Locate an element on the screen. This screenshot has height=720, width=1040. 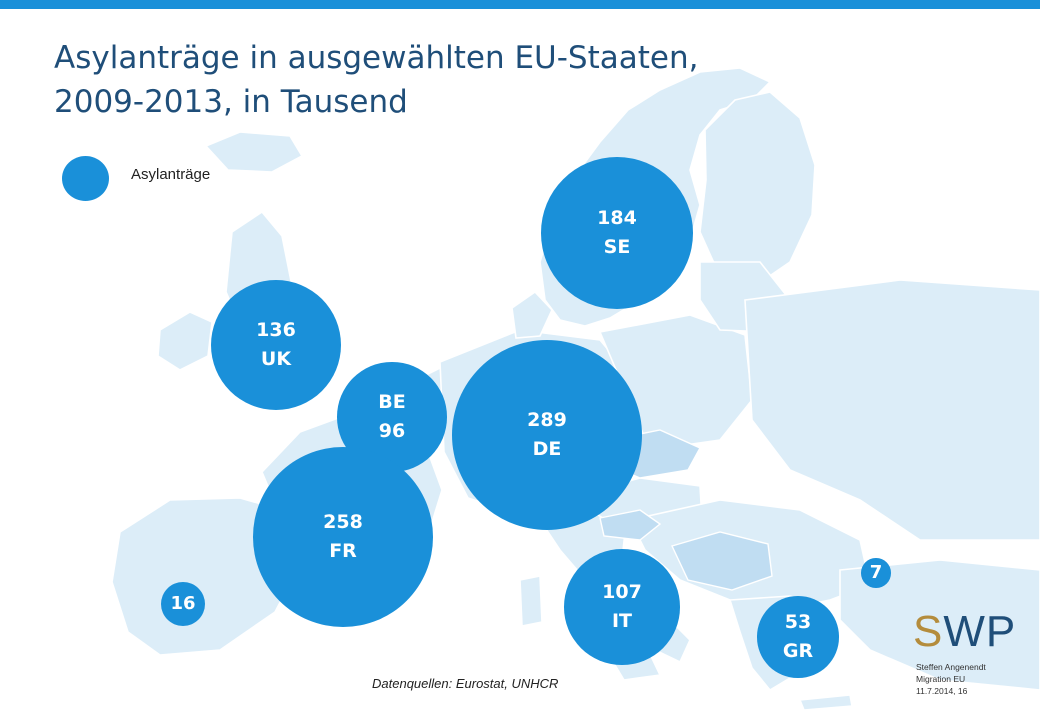
bubble-value-label: 258 is located at coordinates (343, 521).